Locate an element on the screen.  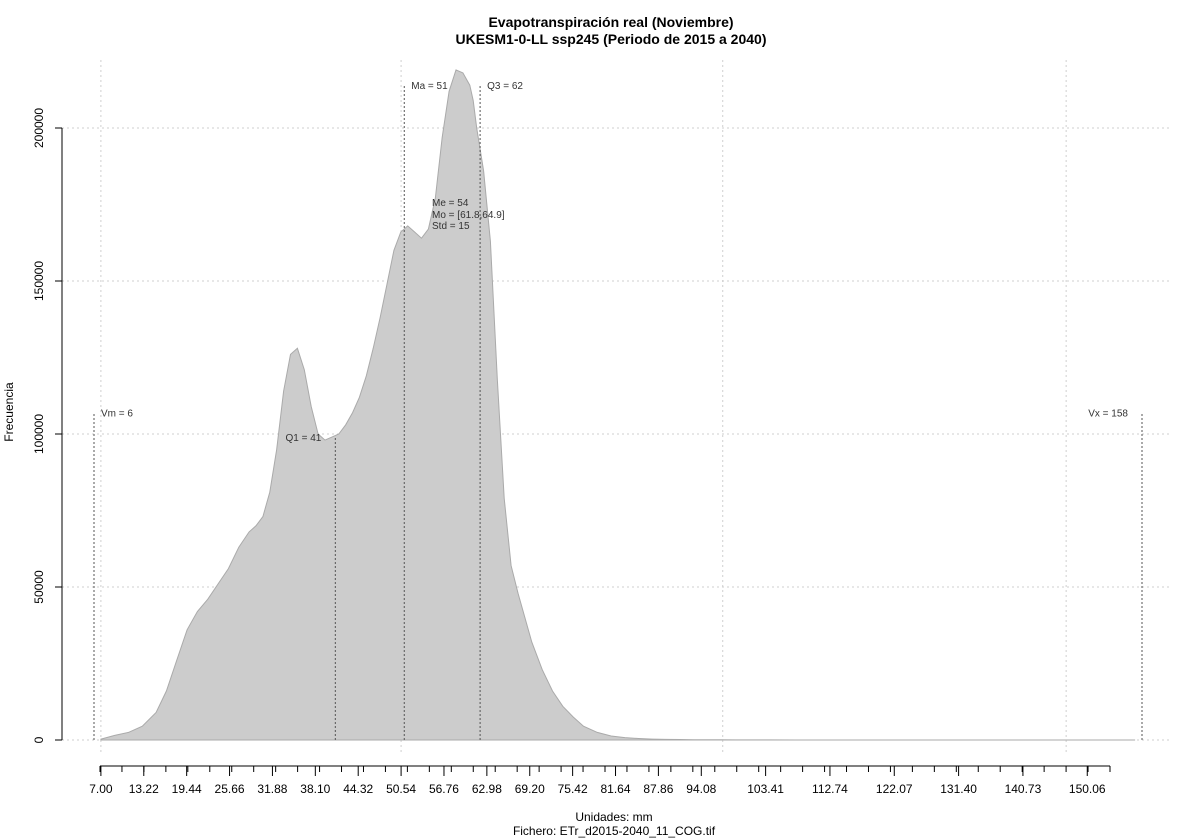
y-axis: 0 50000 100000 150000 200000 is located at coordinates (47, 425).